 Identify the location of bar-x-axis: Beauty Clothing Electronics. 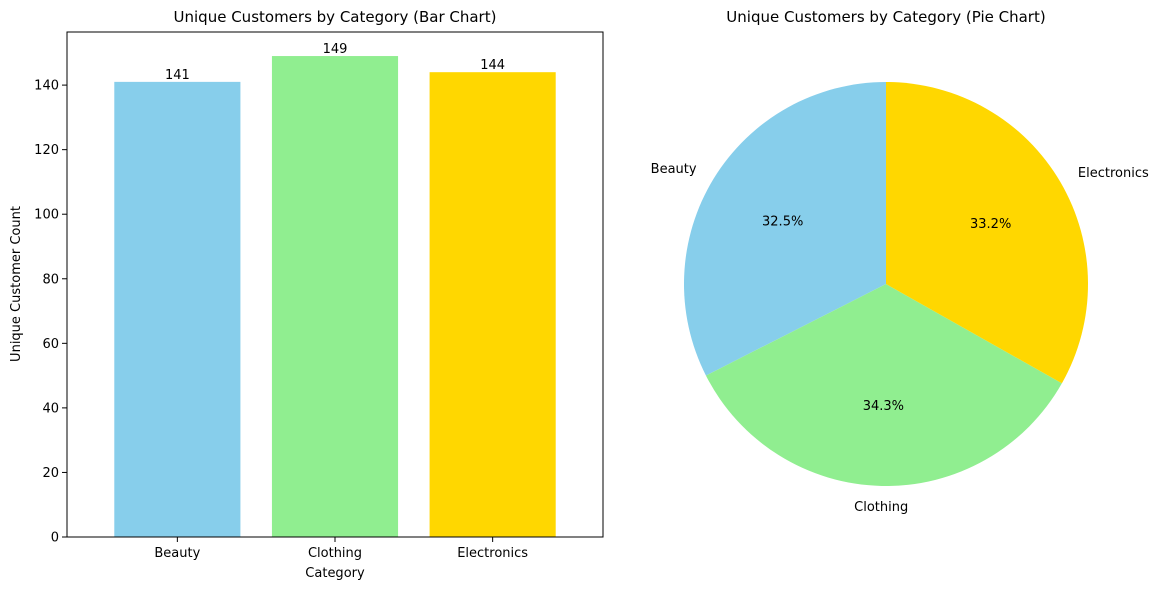
(341, 549).